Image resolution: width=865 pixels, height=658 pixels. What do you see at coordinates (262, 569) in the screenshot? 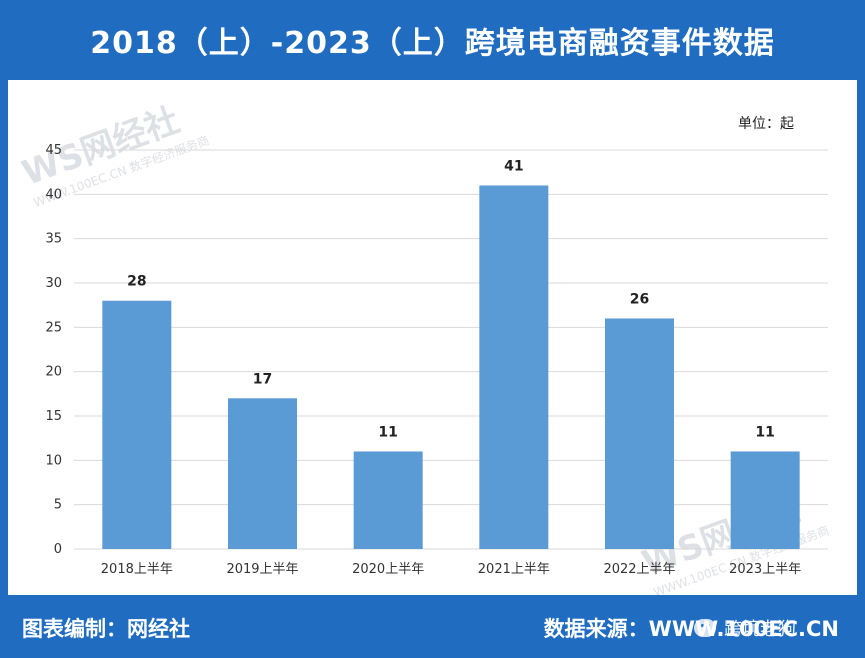
I see `x-tick-label: 2019上半年` at bounding box center [262, 569].